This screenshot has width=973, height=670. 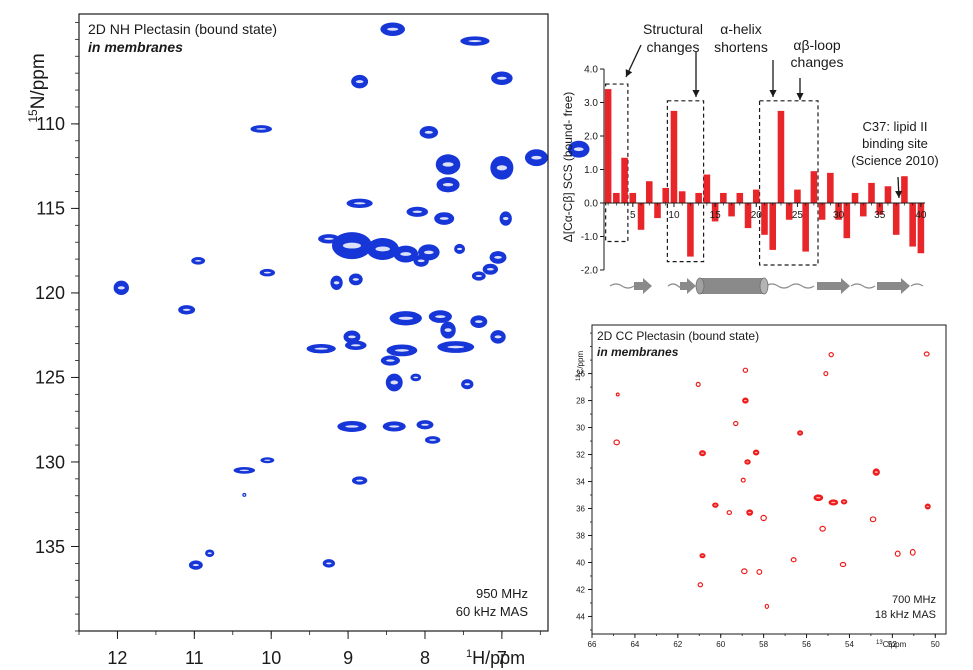 I want to click on scs-annotation-line: binding site, so click(x=895, y=143).